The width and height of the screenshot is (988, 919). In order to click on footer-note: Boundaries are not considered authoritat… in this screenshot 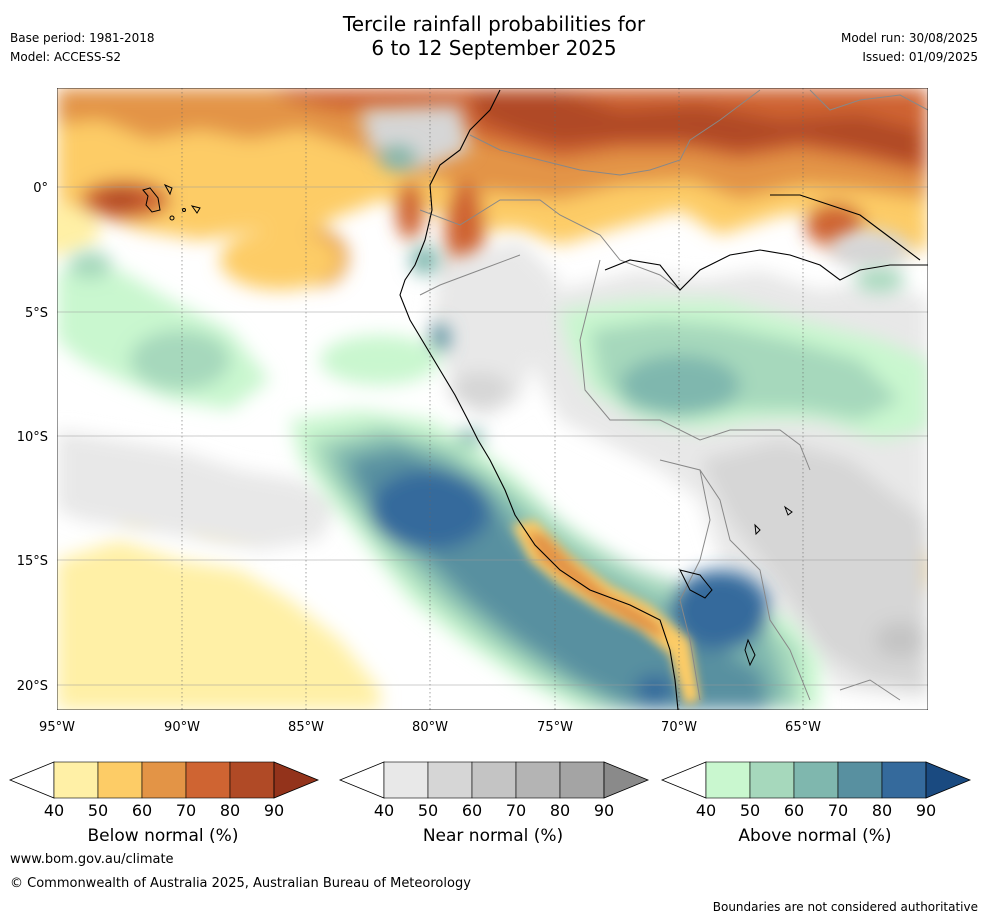, I will do `click(845, 907)`.